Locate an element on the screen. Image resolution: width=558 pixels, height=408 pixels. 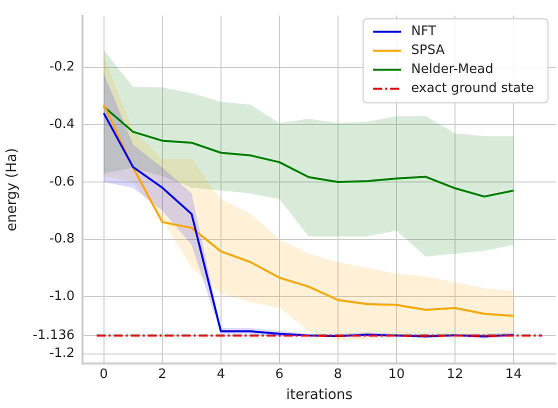
x-axis-title: iterations is located at coordinates (319, 395).